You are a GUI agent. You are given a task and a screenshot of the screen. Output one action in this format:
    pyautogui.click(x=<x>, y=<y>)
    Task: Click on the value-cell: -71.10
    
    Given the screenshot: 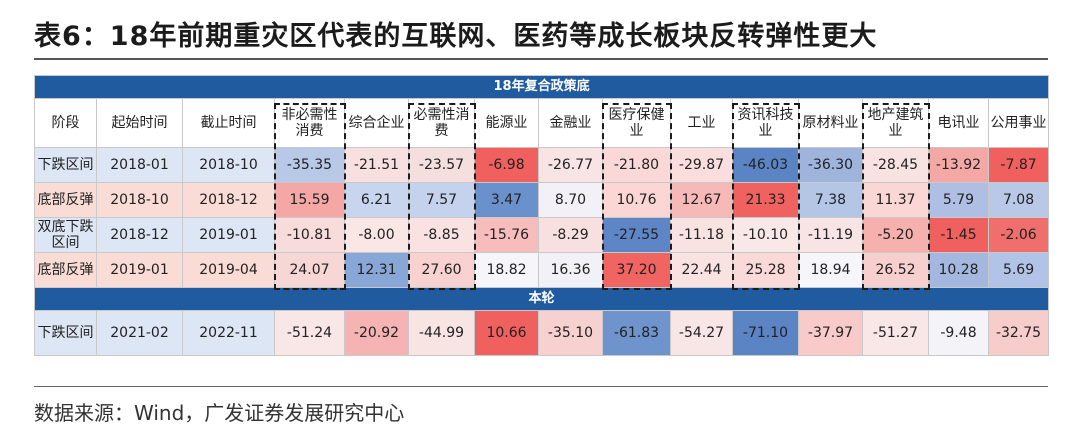 What is the action you would take?
    pyautogui.click(x=765, y=333)
    